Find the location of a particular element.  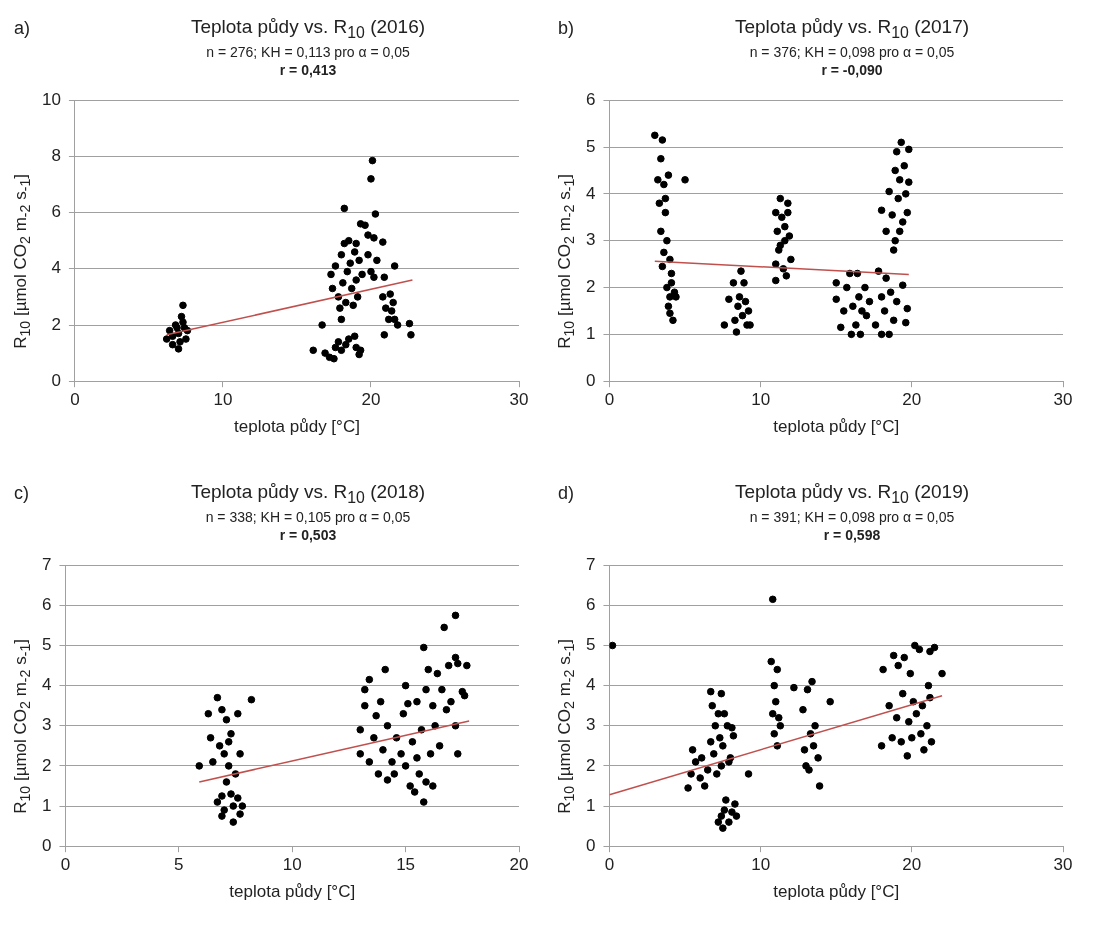

chart-subtitle: n = 391; KH = 0,098 pro α = 0,05 is located at coordinates (852, 516).